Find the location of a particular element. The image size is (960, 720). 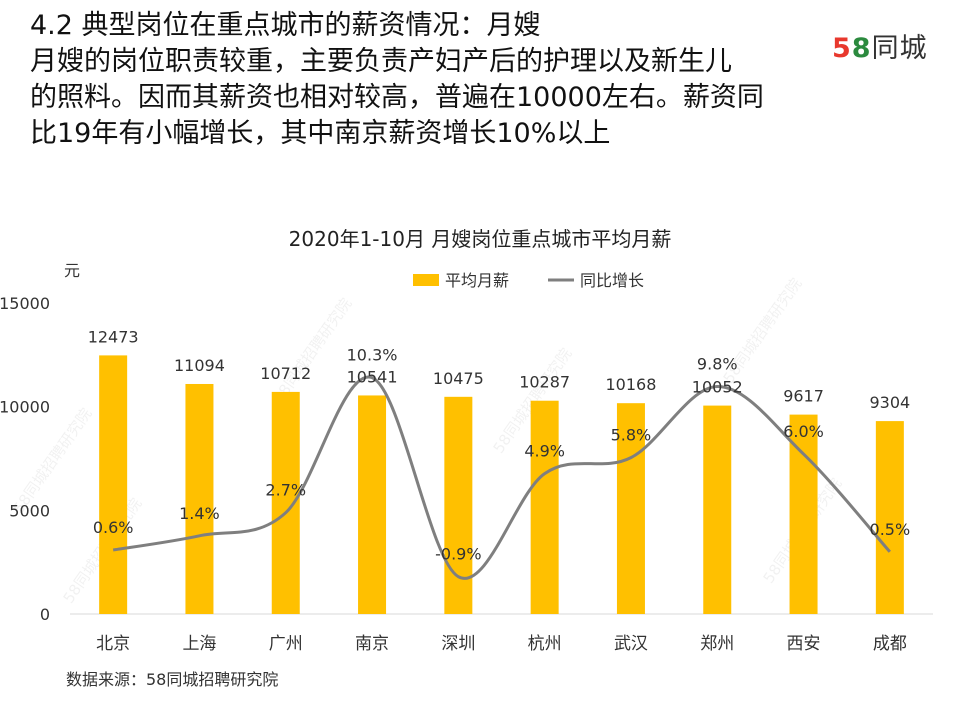

y-tick-label: 10000 is located at coordinates (25, 407).